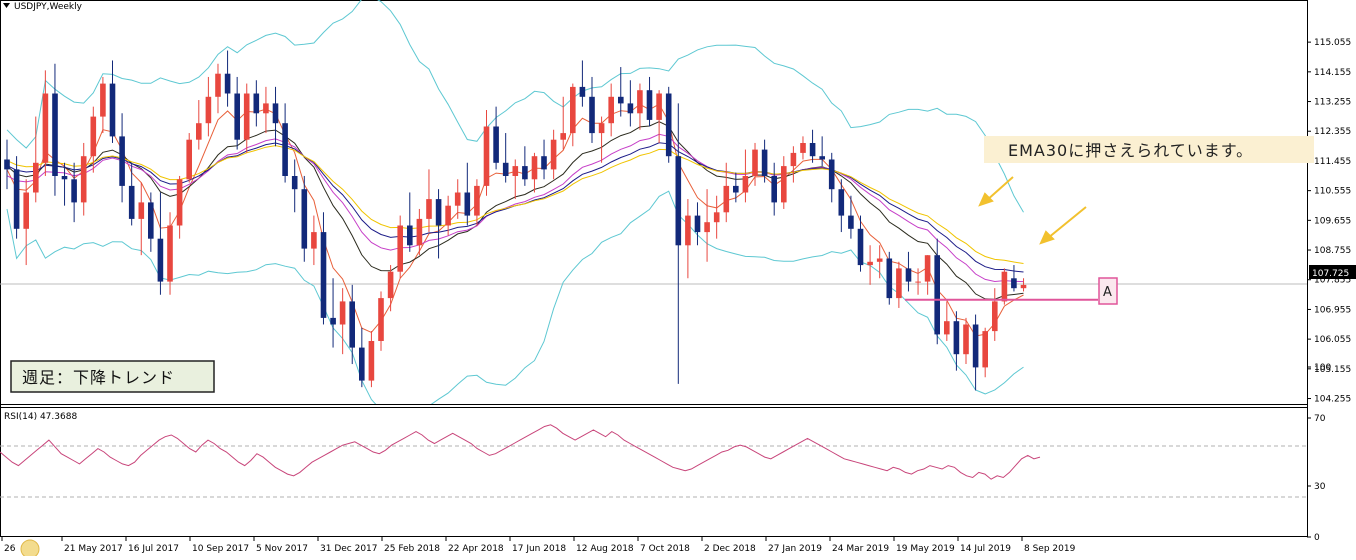 The width and height of the screenshot is (1356, 560). What do you see at coordinates (48, 7) in the screenshot?
I see `symbol-label: USDJPY,Weekly` at bounding box center [48, 7].